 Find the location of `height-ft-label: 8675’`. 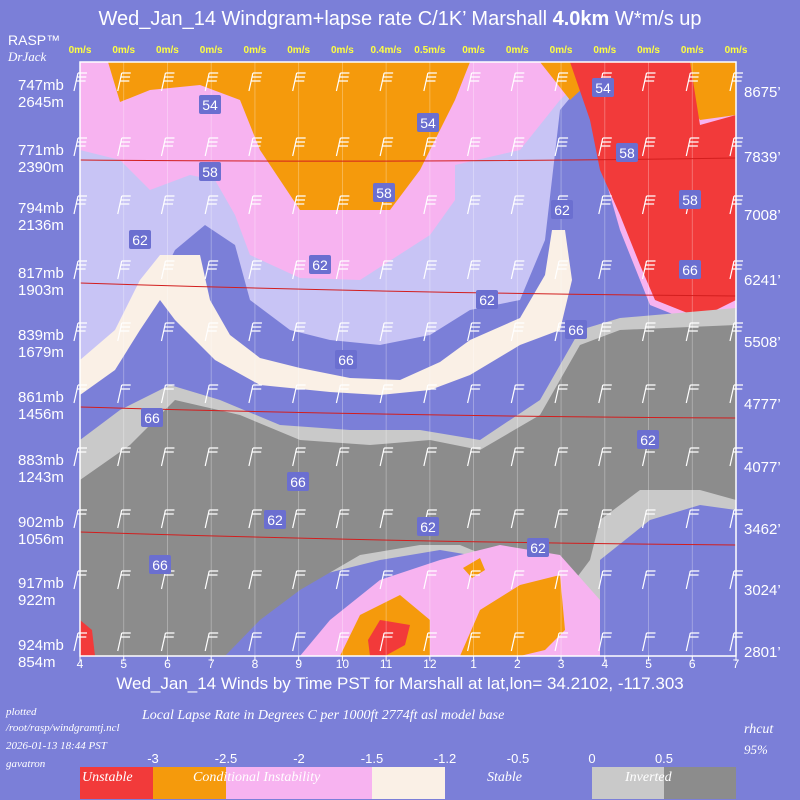

height-ft-label: 8675’ is located at coordinates (762, 92).